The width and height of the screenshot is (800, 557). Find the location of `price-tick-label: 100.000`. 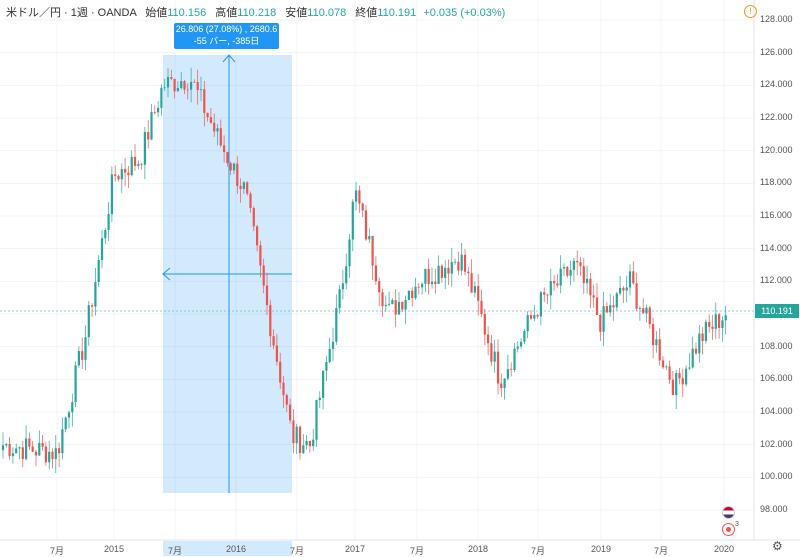

price-tick-label: 100.000 is located at coordinates (776, 476).